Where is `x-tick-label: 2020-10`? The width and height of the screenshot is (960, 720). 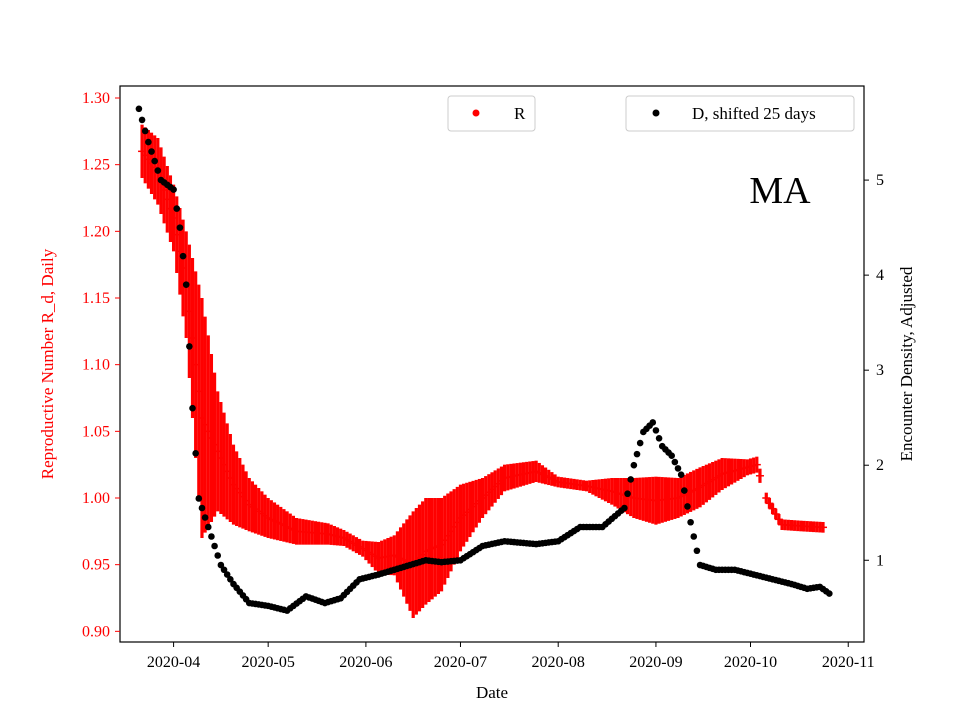 x-tick-label: 2020-10 is located at coordinates (750, 662).